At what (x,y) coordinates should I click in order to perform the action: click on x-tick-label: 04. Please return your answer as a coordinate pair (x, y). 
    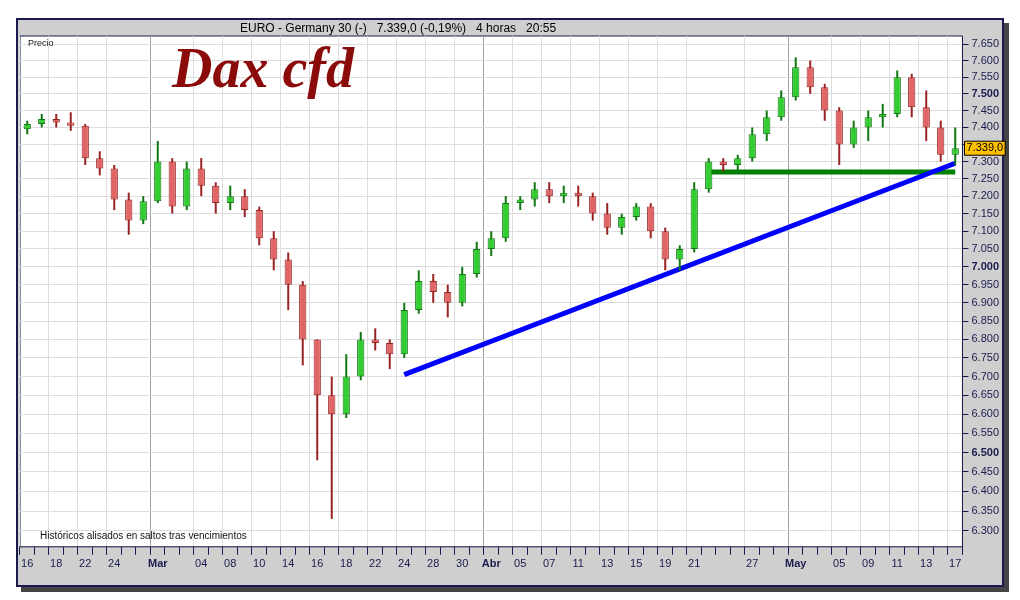
    Looking at the image, I should click on (201, 563).